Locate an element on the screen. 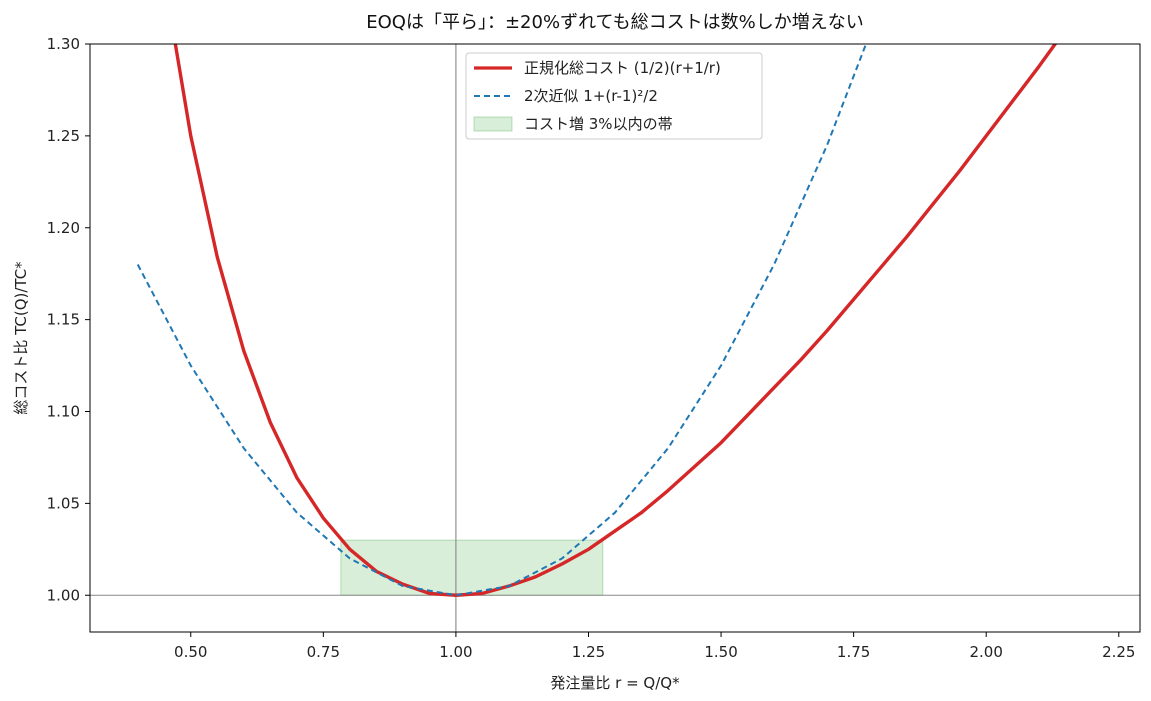 Image resolution: width=1151 pixels, height=701 pixels. y-tick-label: 1.15 is located at coordinates (63, 320).